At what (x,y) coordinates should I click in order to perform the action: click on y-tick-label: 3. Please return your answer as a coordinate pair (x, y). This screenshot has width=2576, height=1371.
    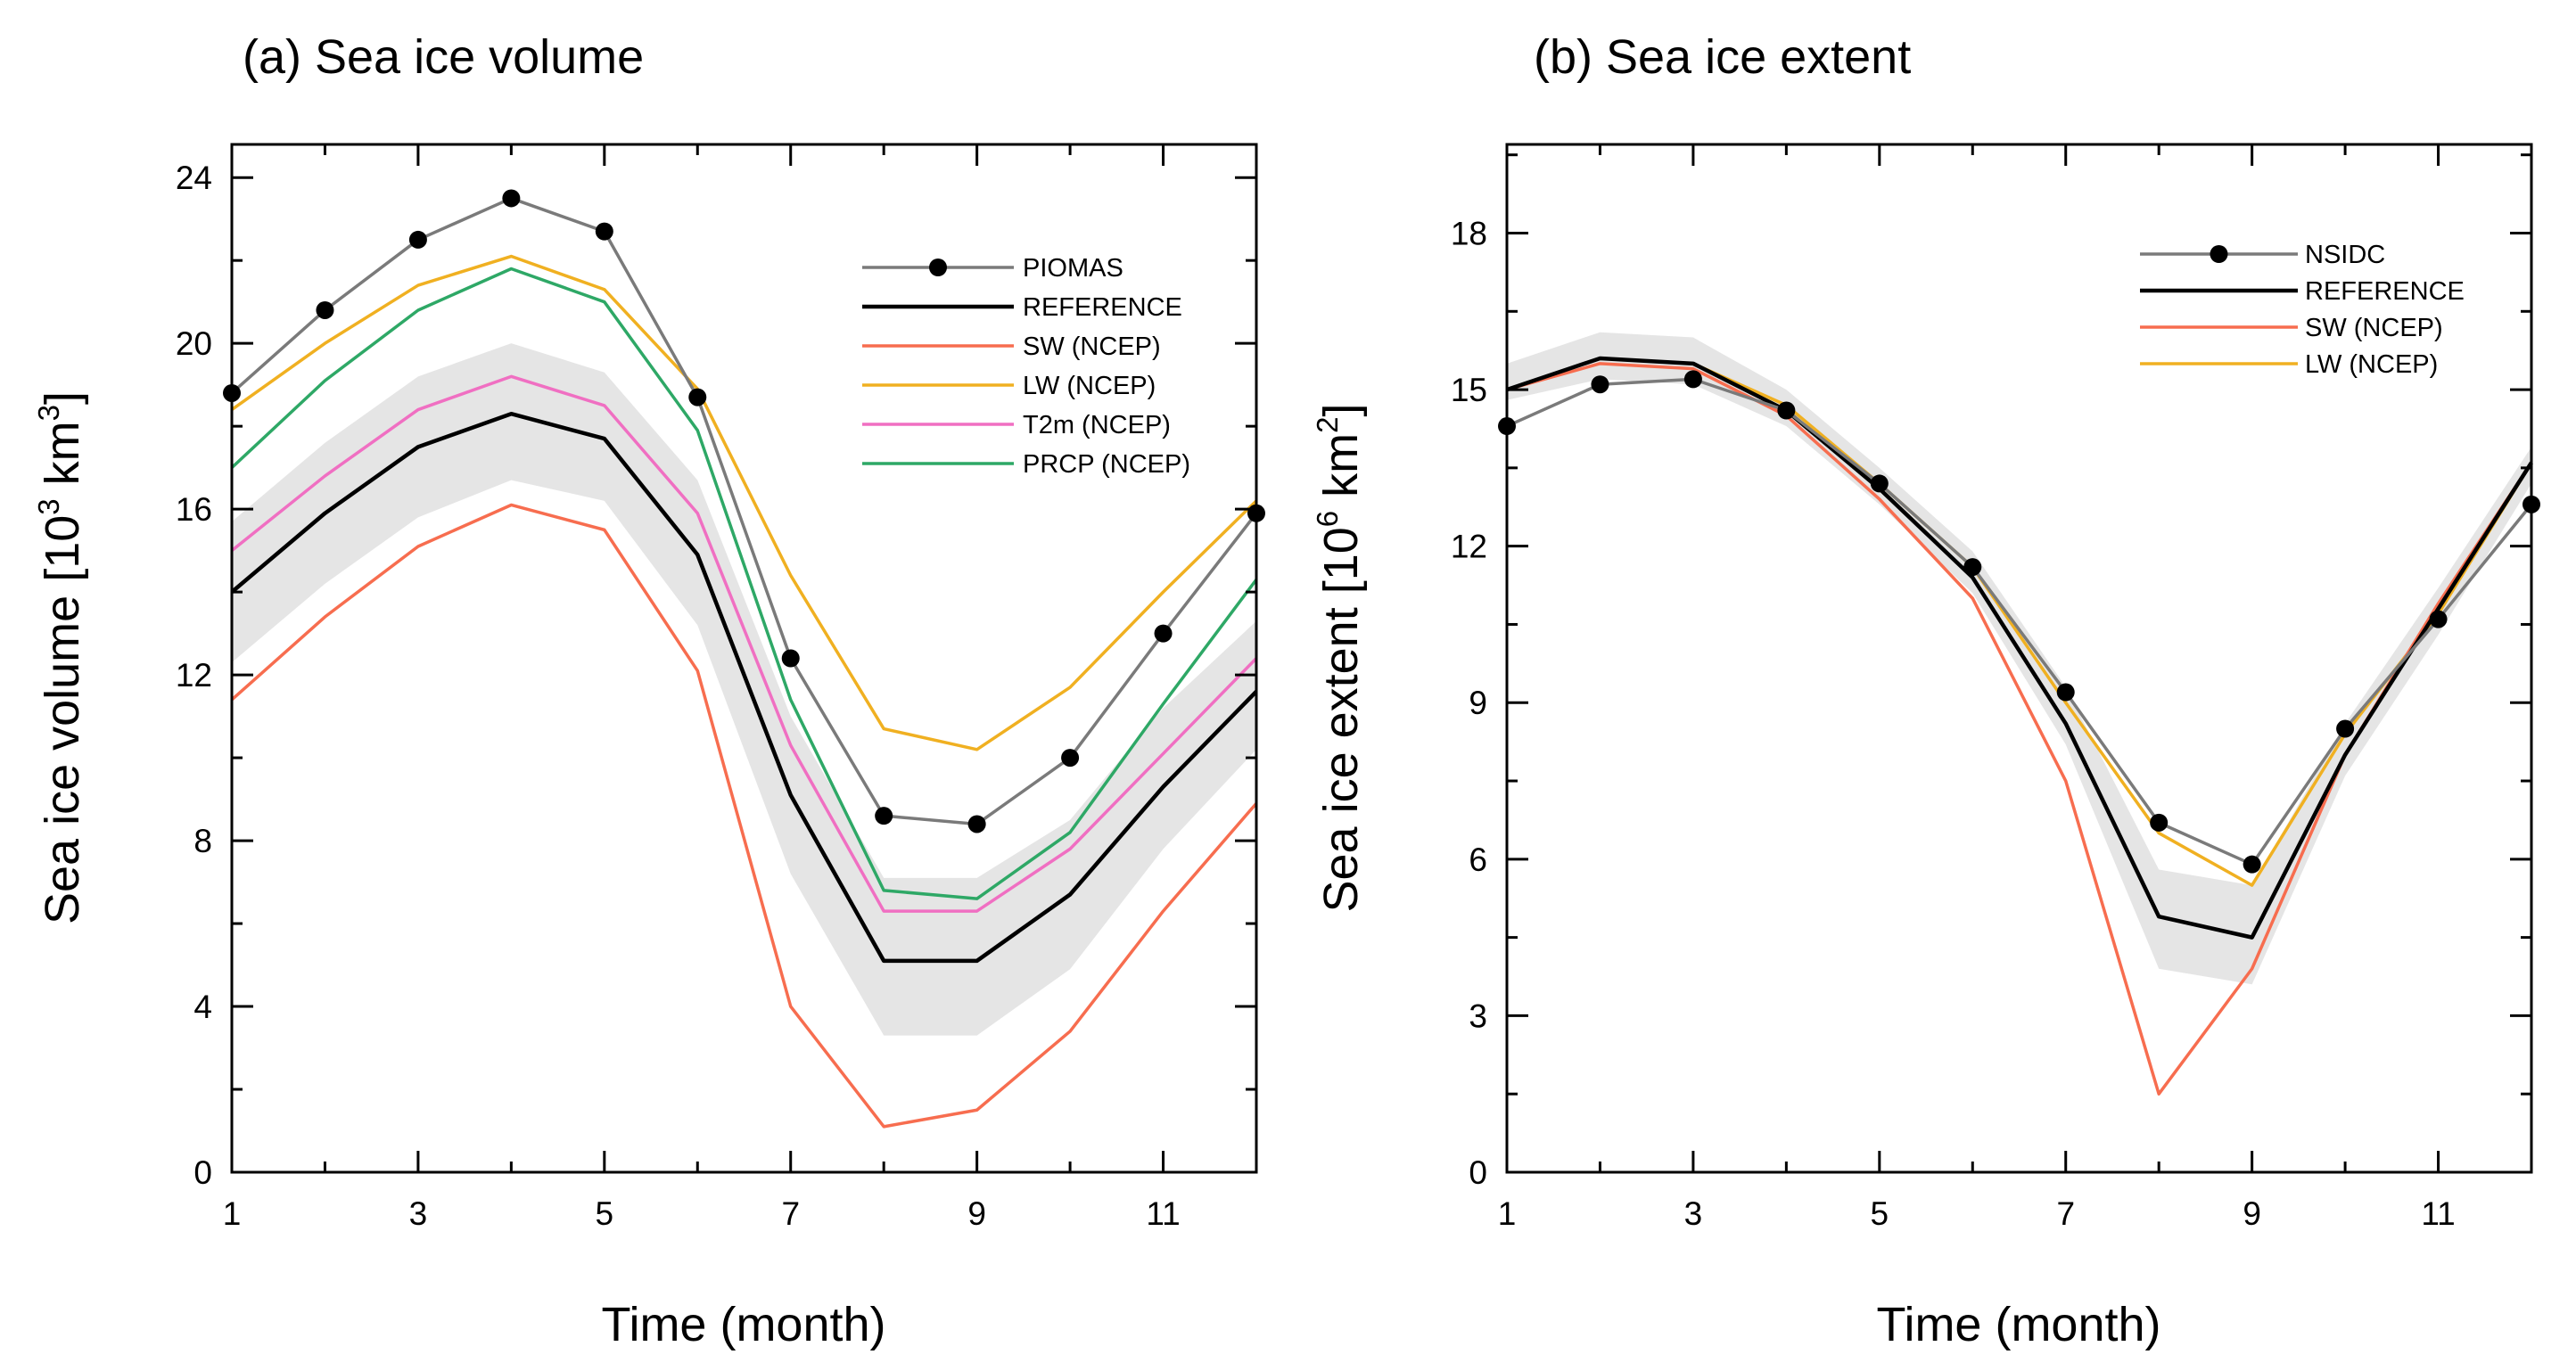
    Looking at the image, I should click on (1478, 1015).